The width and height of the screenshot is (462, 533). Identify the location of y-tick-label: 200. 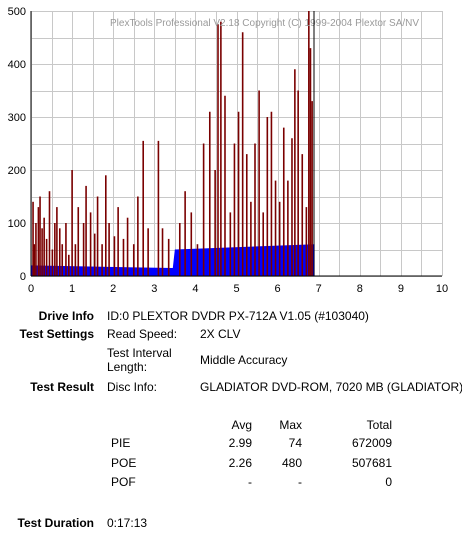
(17, 171).